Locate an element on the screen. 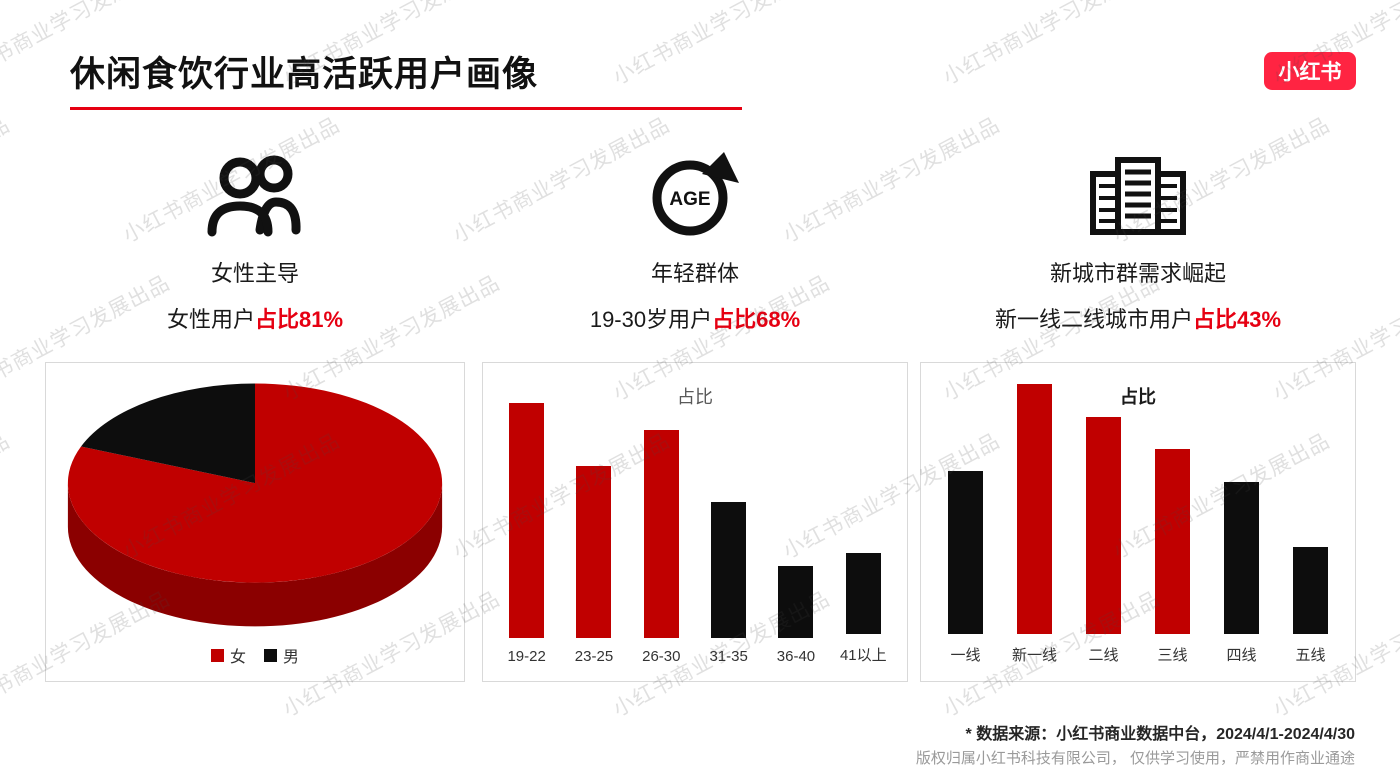  bar-column: 二线 is located at coordinates (1104, 541).